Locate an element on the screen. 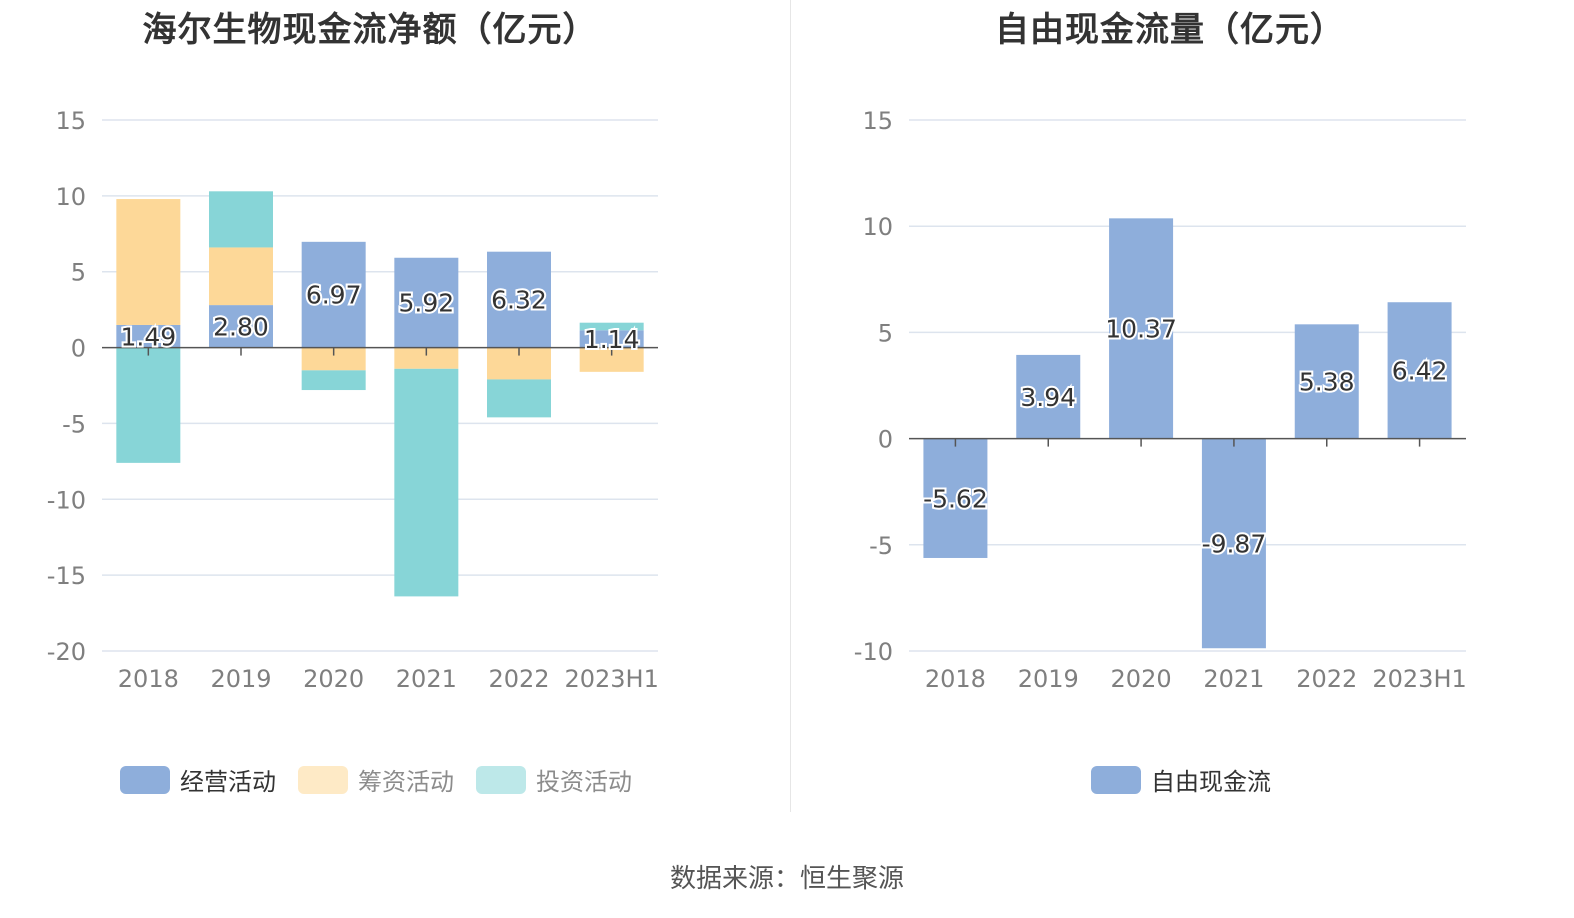 The image size is (1574, 918). right-x-tick-label: 2020 is located at coordinates (1141, 679).